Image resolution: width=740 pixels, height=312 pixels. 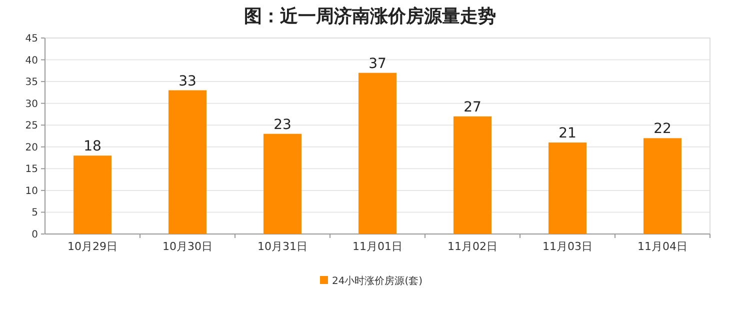 What do you see at coordinates (35, 213) in the screenshot?
I see `y-tick-label: 5` at bounding box center [35, 213].